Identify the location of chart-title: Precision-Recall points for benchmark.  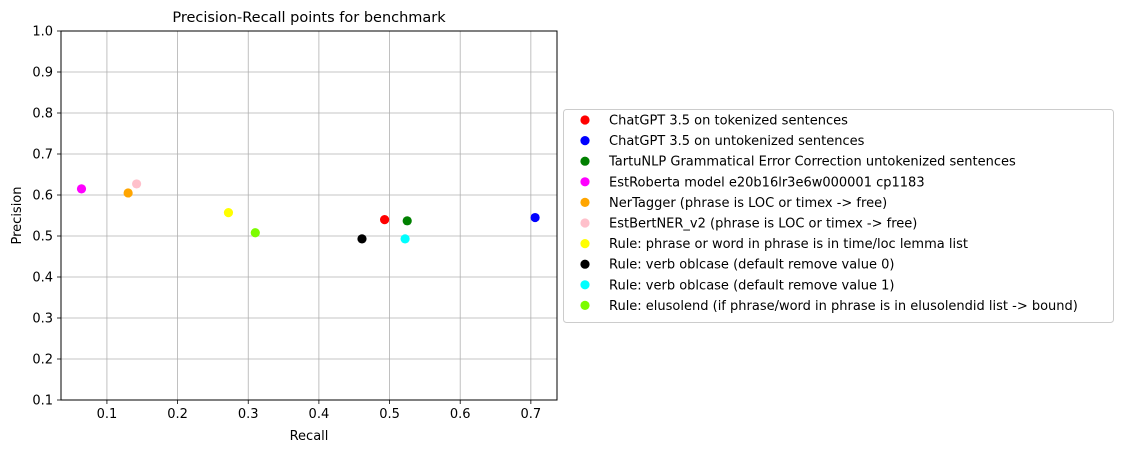
(309, 18).